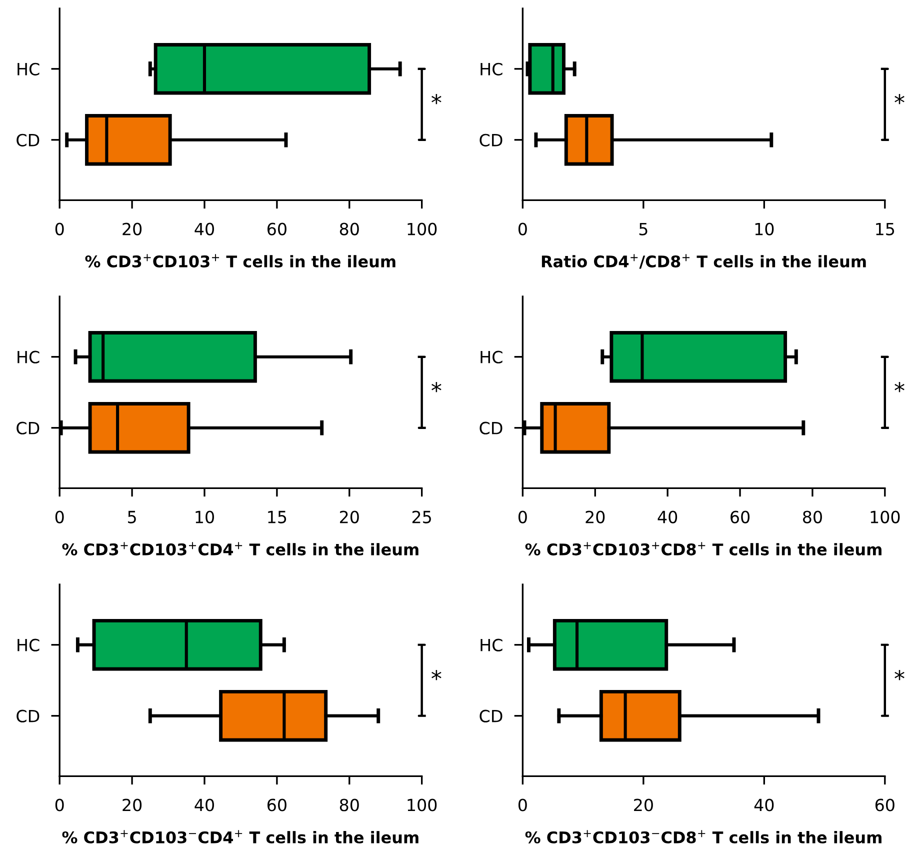 Image resolution: width=917 pixels, height=852 pixels. What do you see at coordinates (703, 837) in the screenshot?
I see `x-axis-title: % CD3$^{+}$CD103$^{−}$CD8$^{+}$ T cells in the ileum` at bounding box center [703, 837].